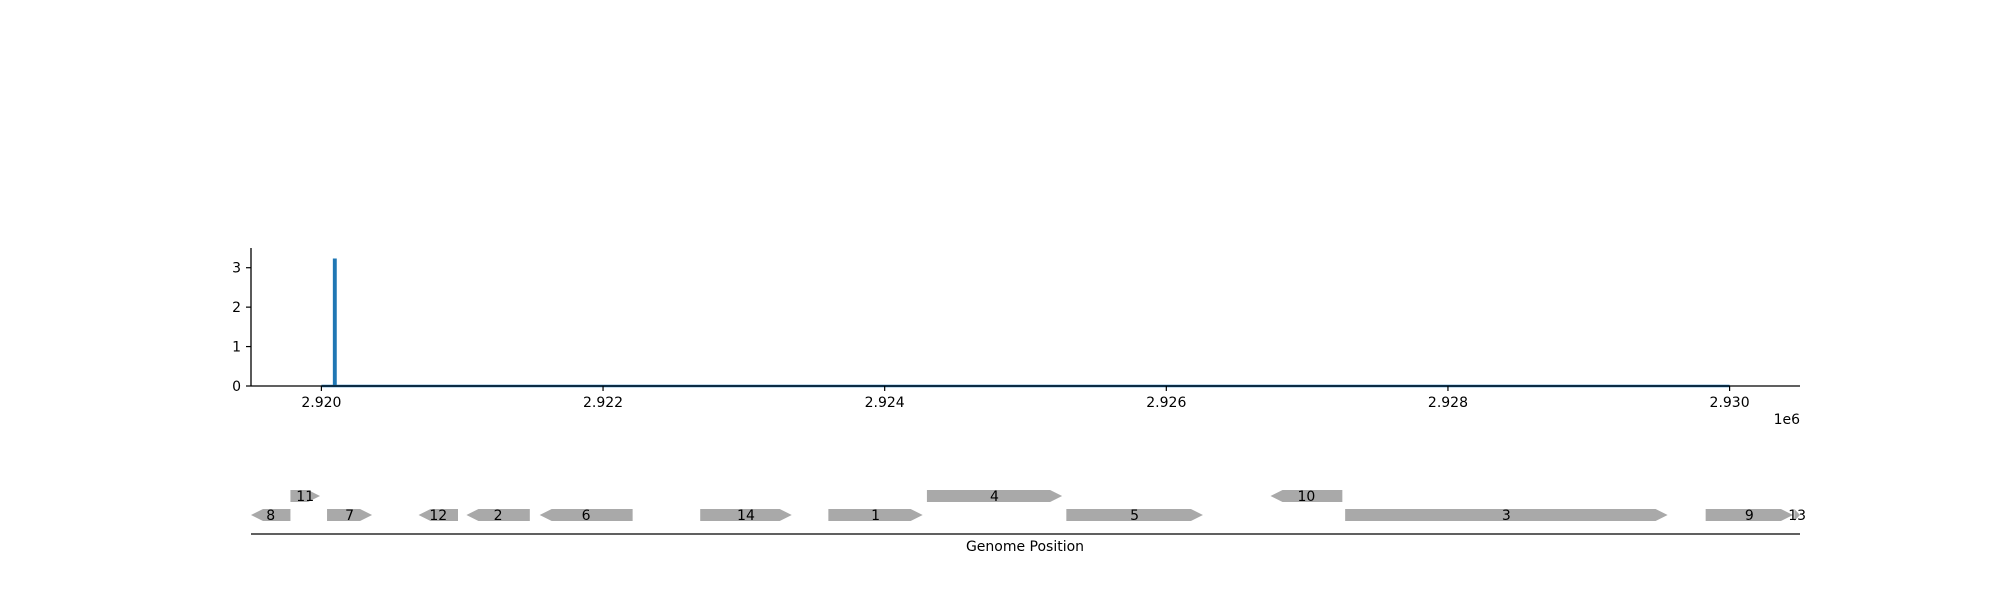  What do you see at coordinates (321, 403) in the screenshot?
I see `x-tick-label: 2.920` at bounding box center [321, 403].